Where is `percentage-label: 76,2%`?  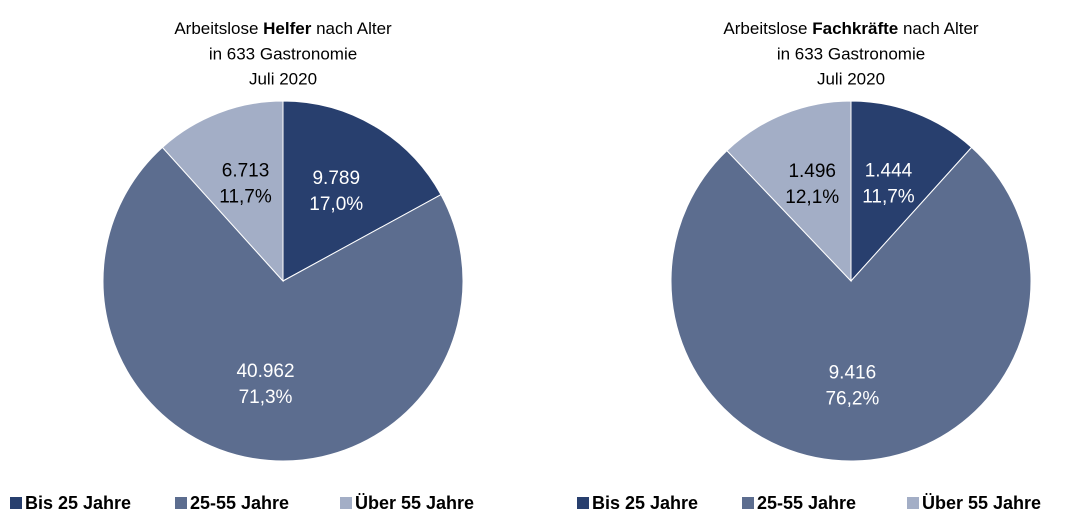
percentage-label: 76,2% is located at coordinates (852, 398).